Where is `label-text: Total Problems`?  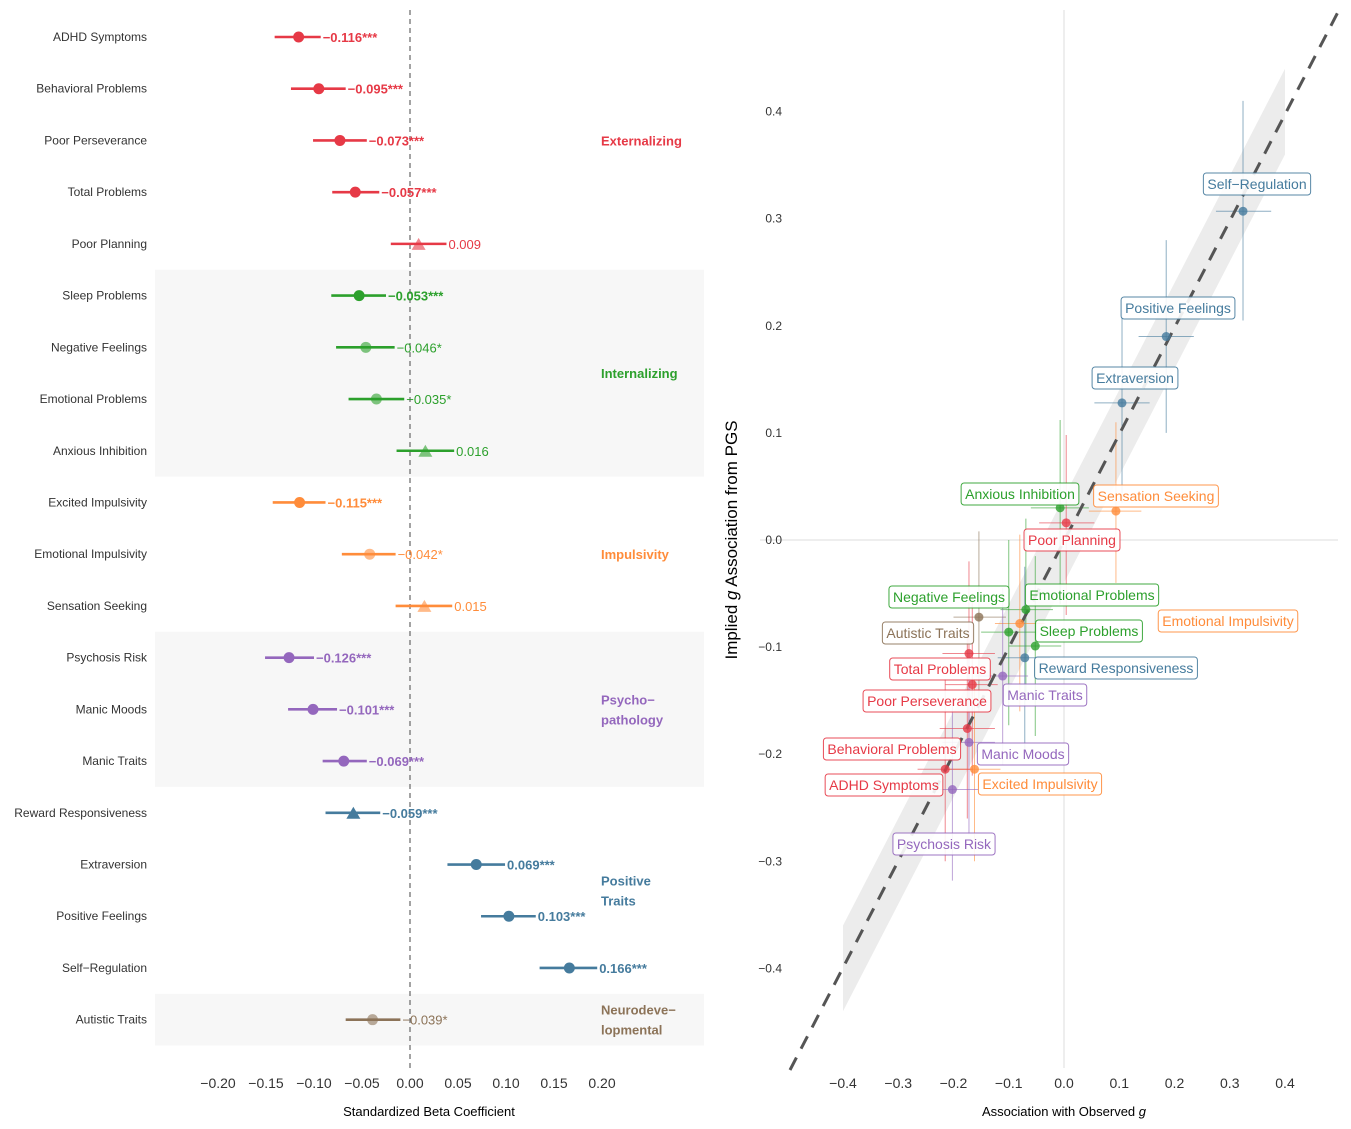
label-text: Total Problems is located at coordinates (940, 669).